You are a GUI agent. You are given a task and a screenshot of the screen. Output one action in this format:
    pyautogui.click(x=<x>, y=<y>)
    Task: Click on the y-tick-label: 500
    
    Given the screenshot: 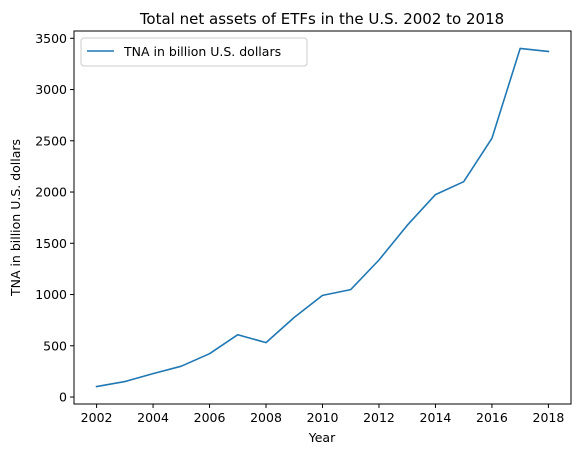 What is the action you would take?
    pyautogui.click(x=55, y=345)
    